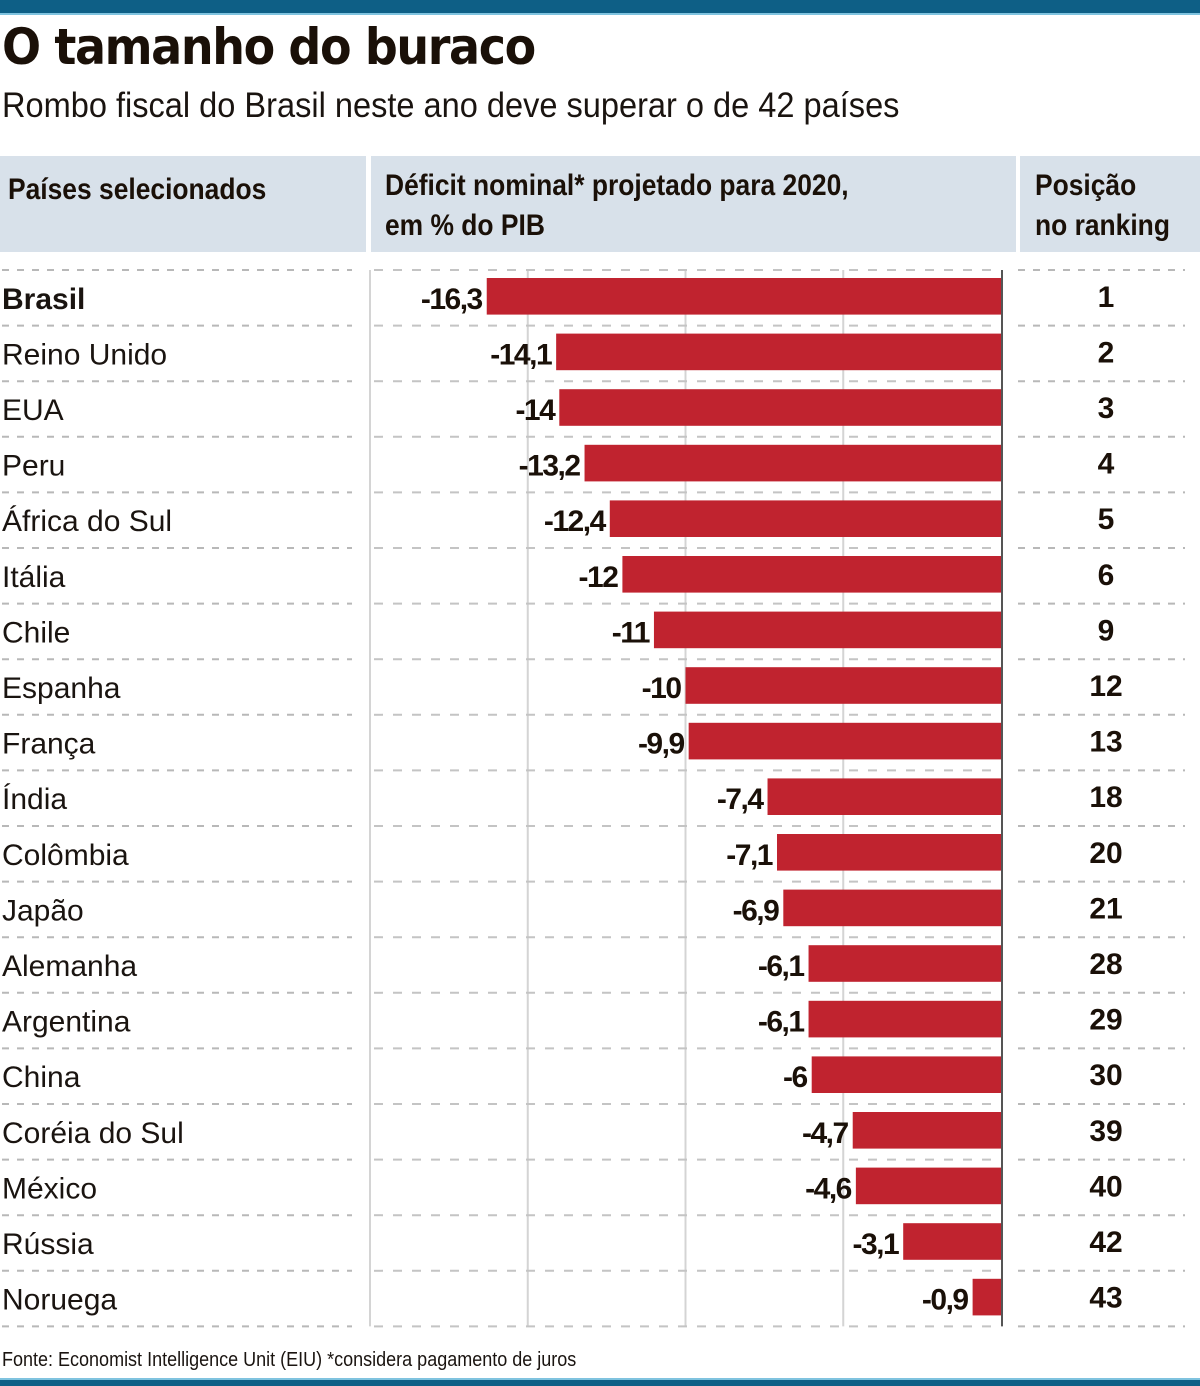  What do you see at coordinates (749, 855) in the screenshot?
I see `value-label: -7,1` at bounding box center [749, 855].